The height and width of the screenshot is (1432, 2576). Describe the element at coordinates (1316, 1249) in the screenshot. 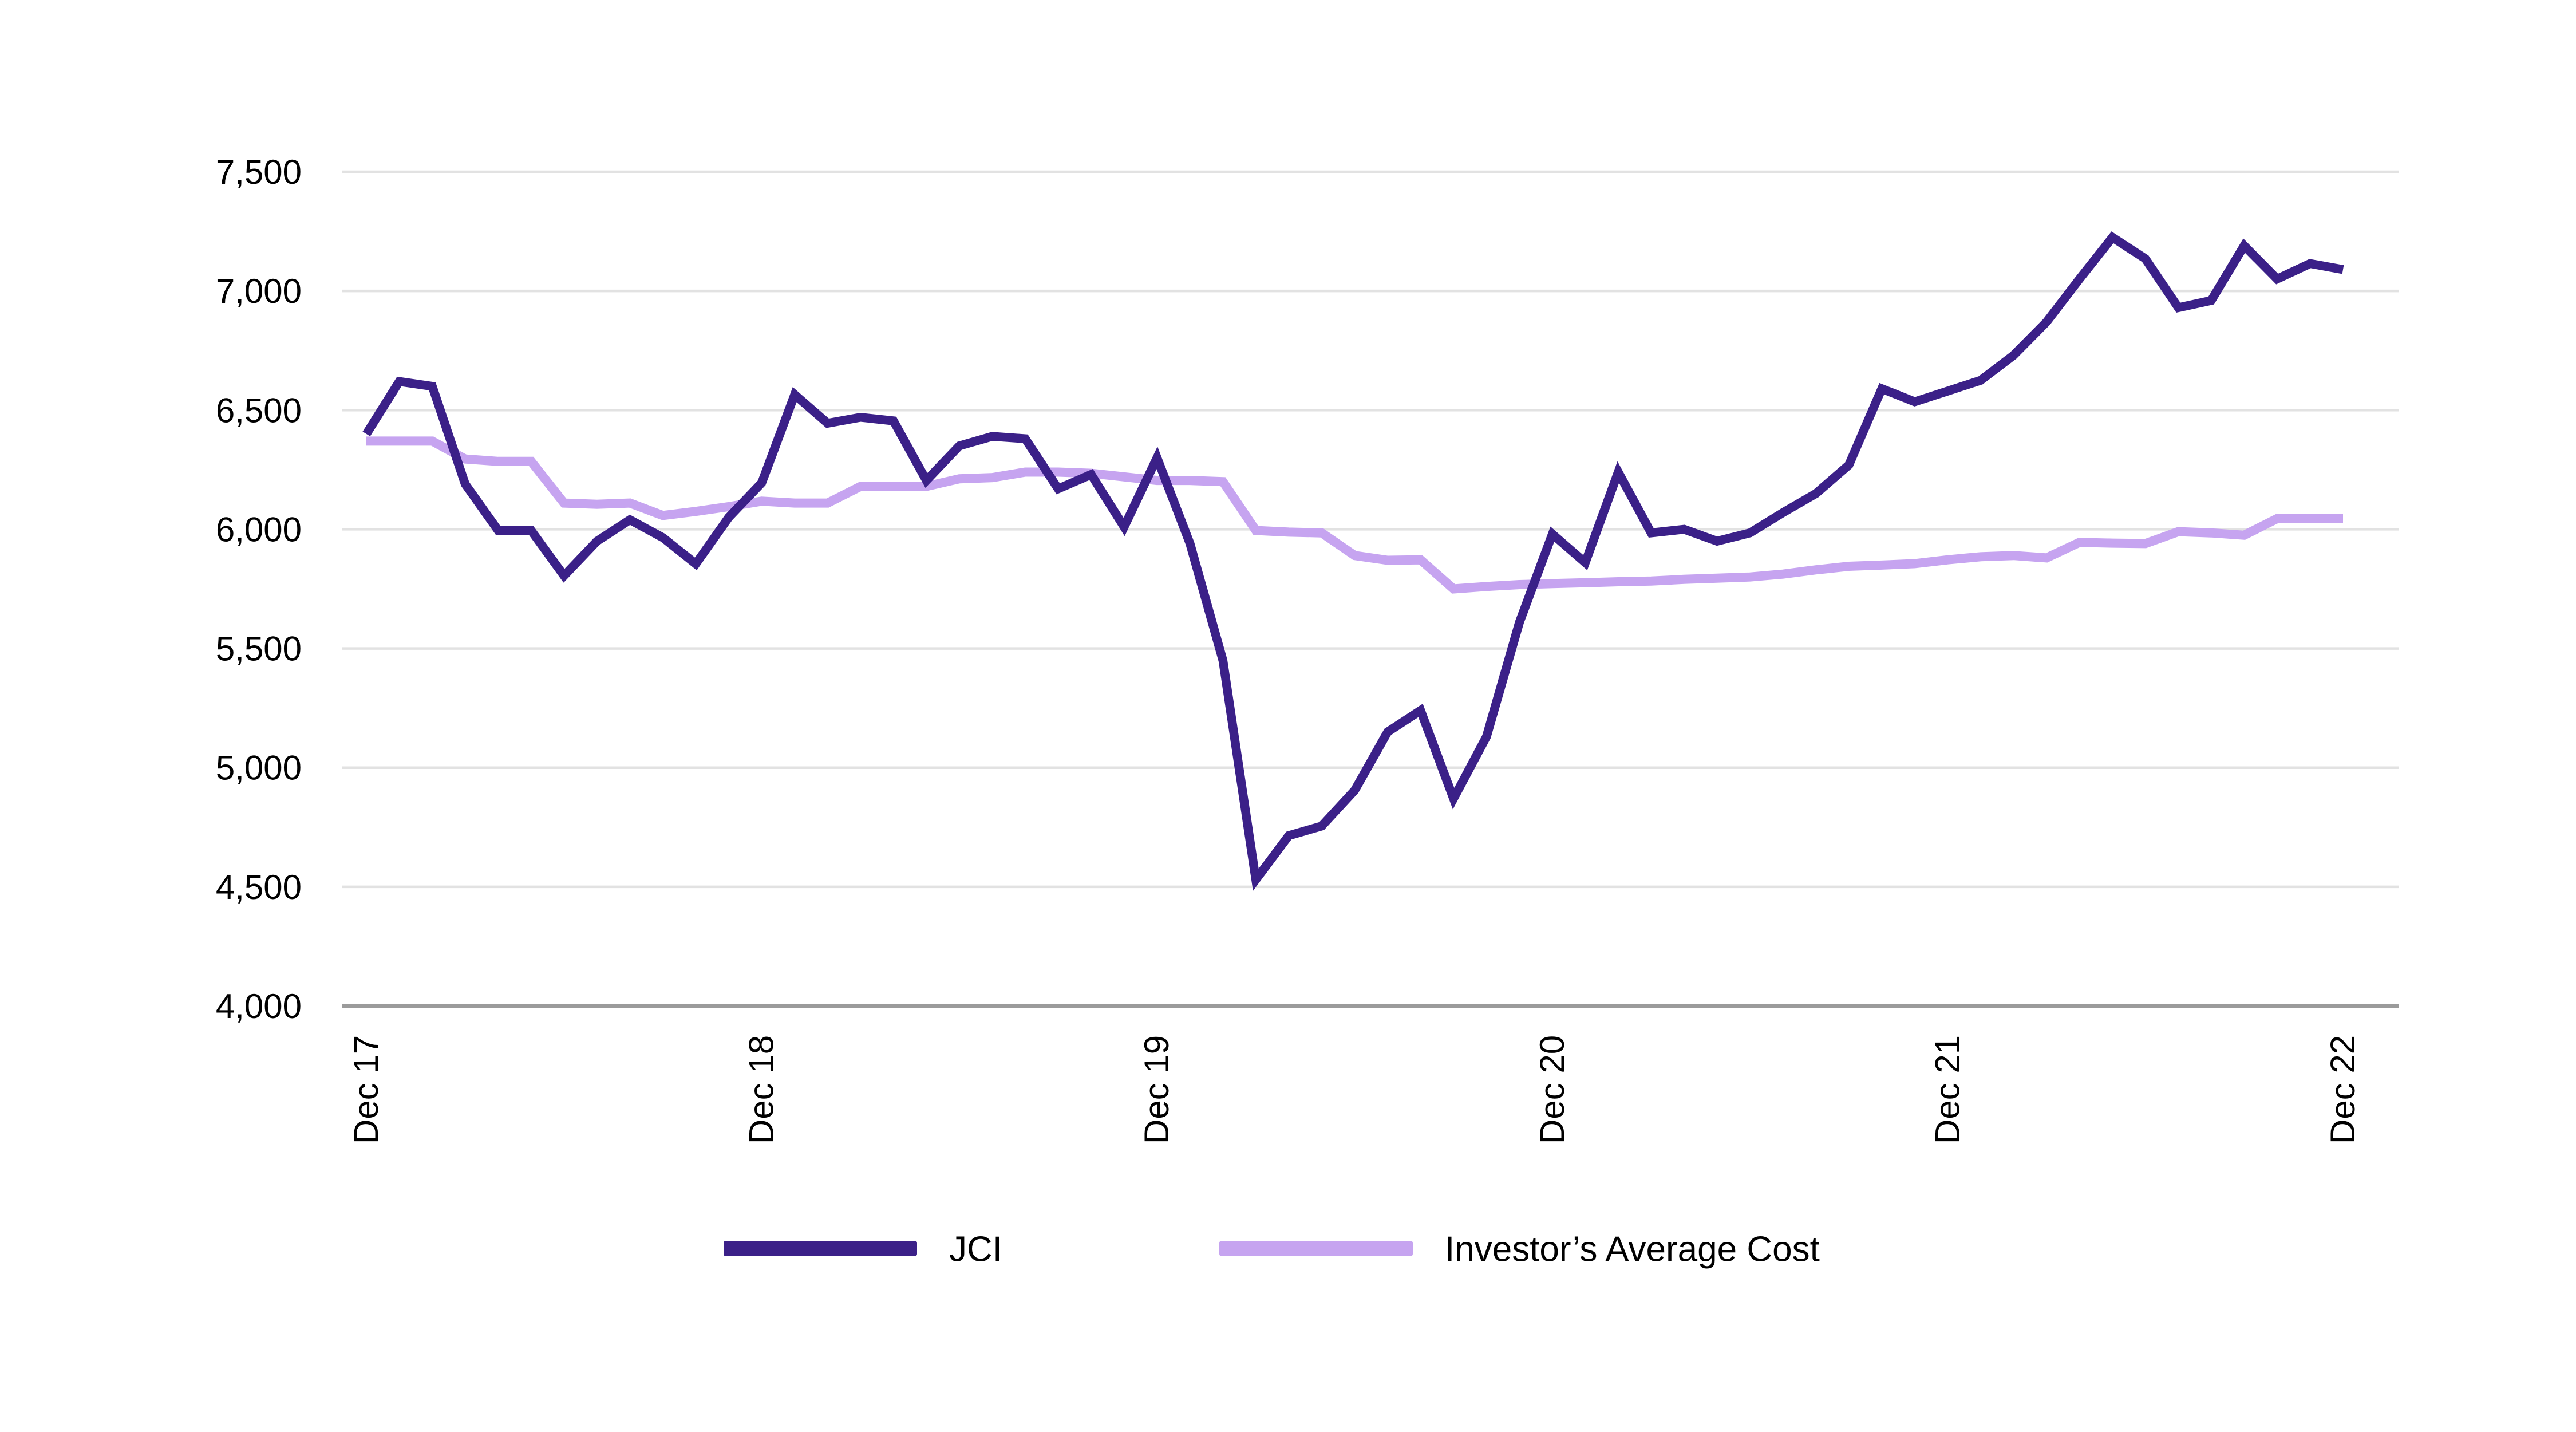

I see `legend-swatch-investor-average-cost` at that location.